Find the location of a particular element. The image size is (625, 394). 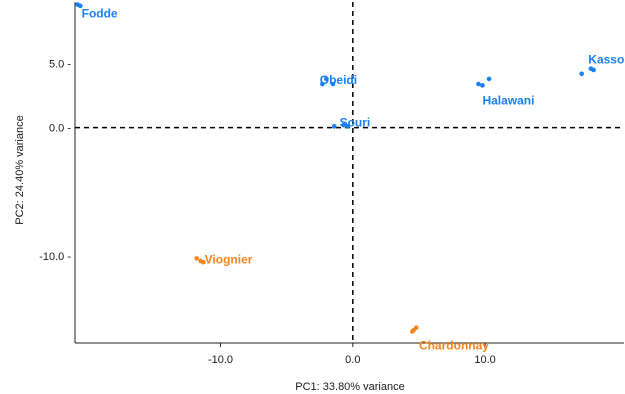

point-label-obeidi: Obeidi is located at coordinates (338, 80).